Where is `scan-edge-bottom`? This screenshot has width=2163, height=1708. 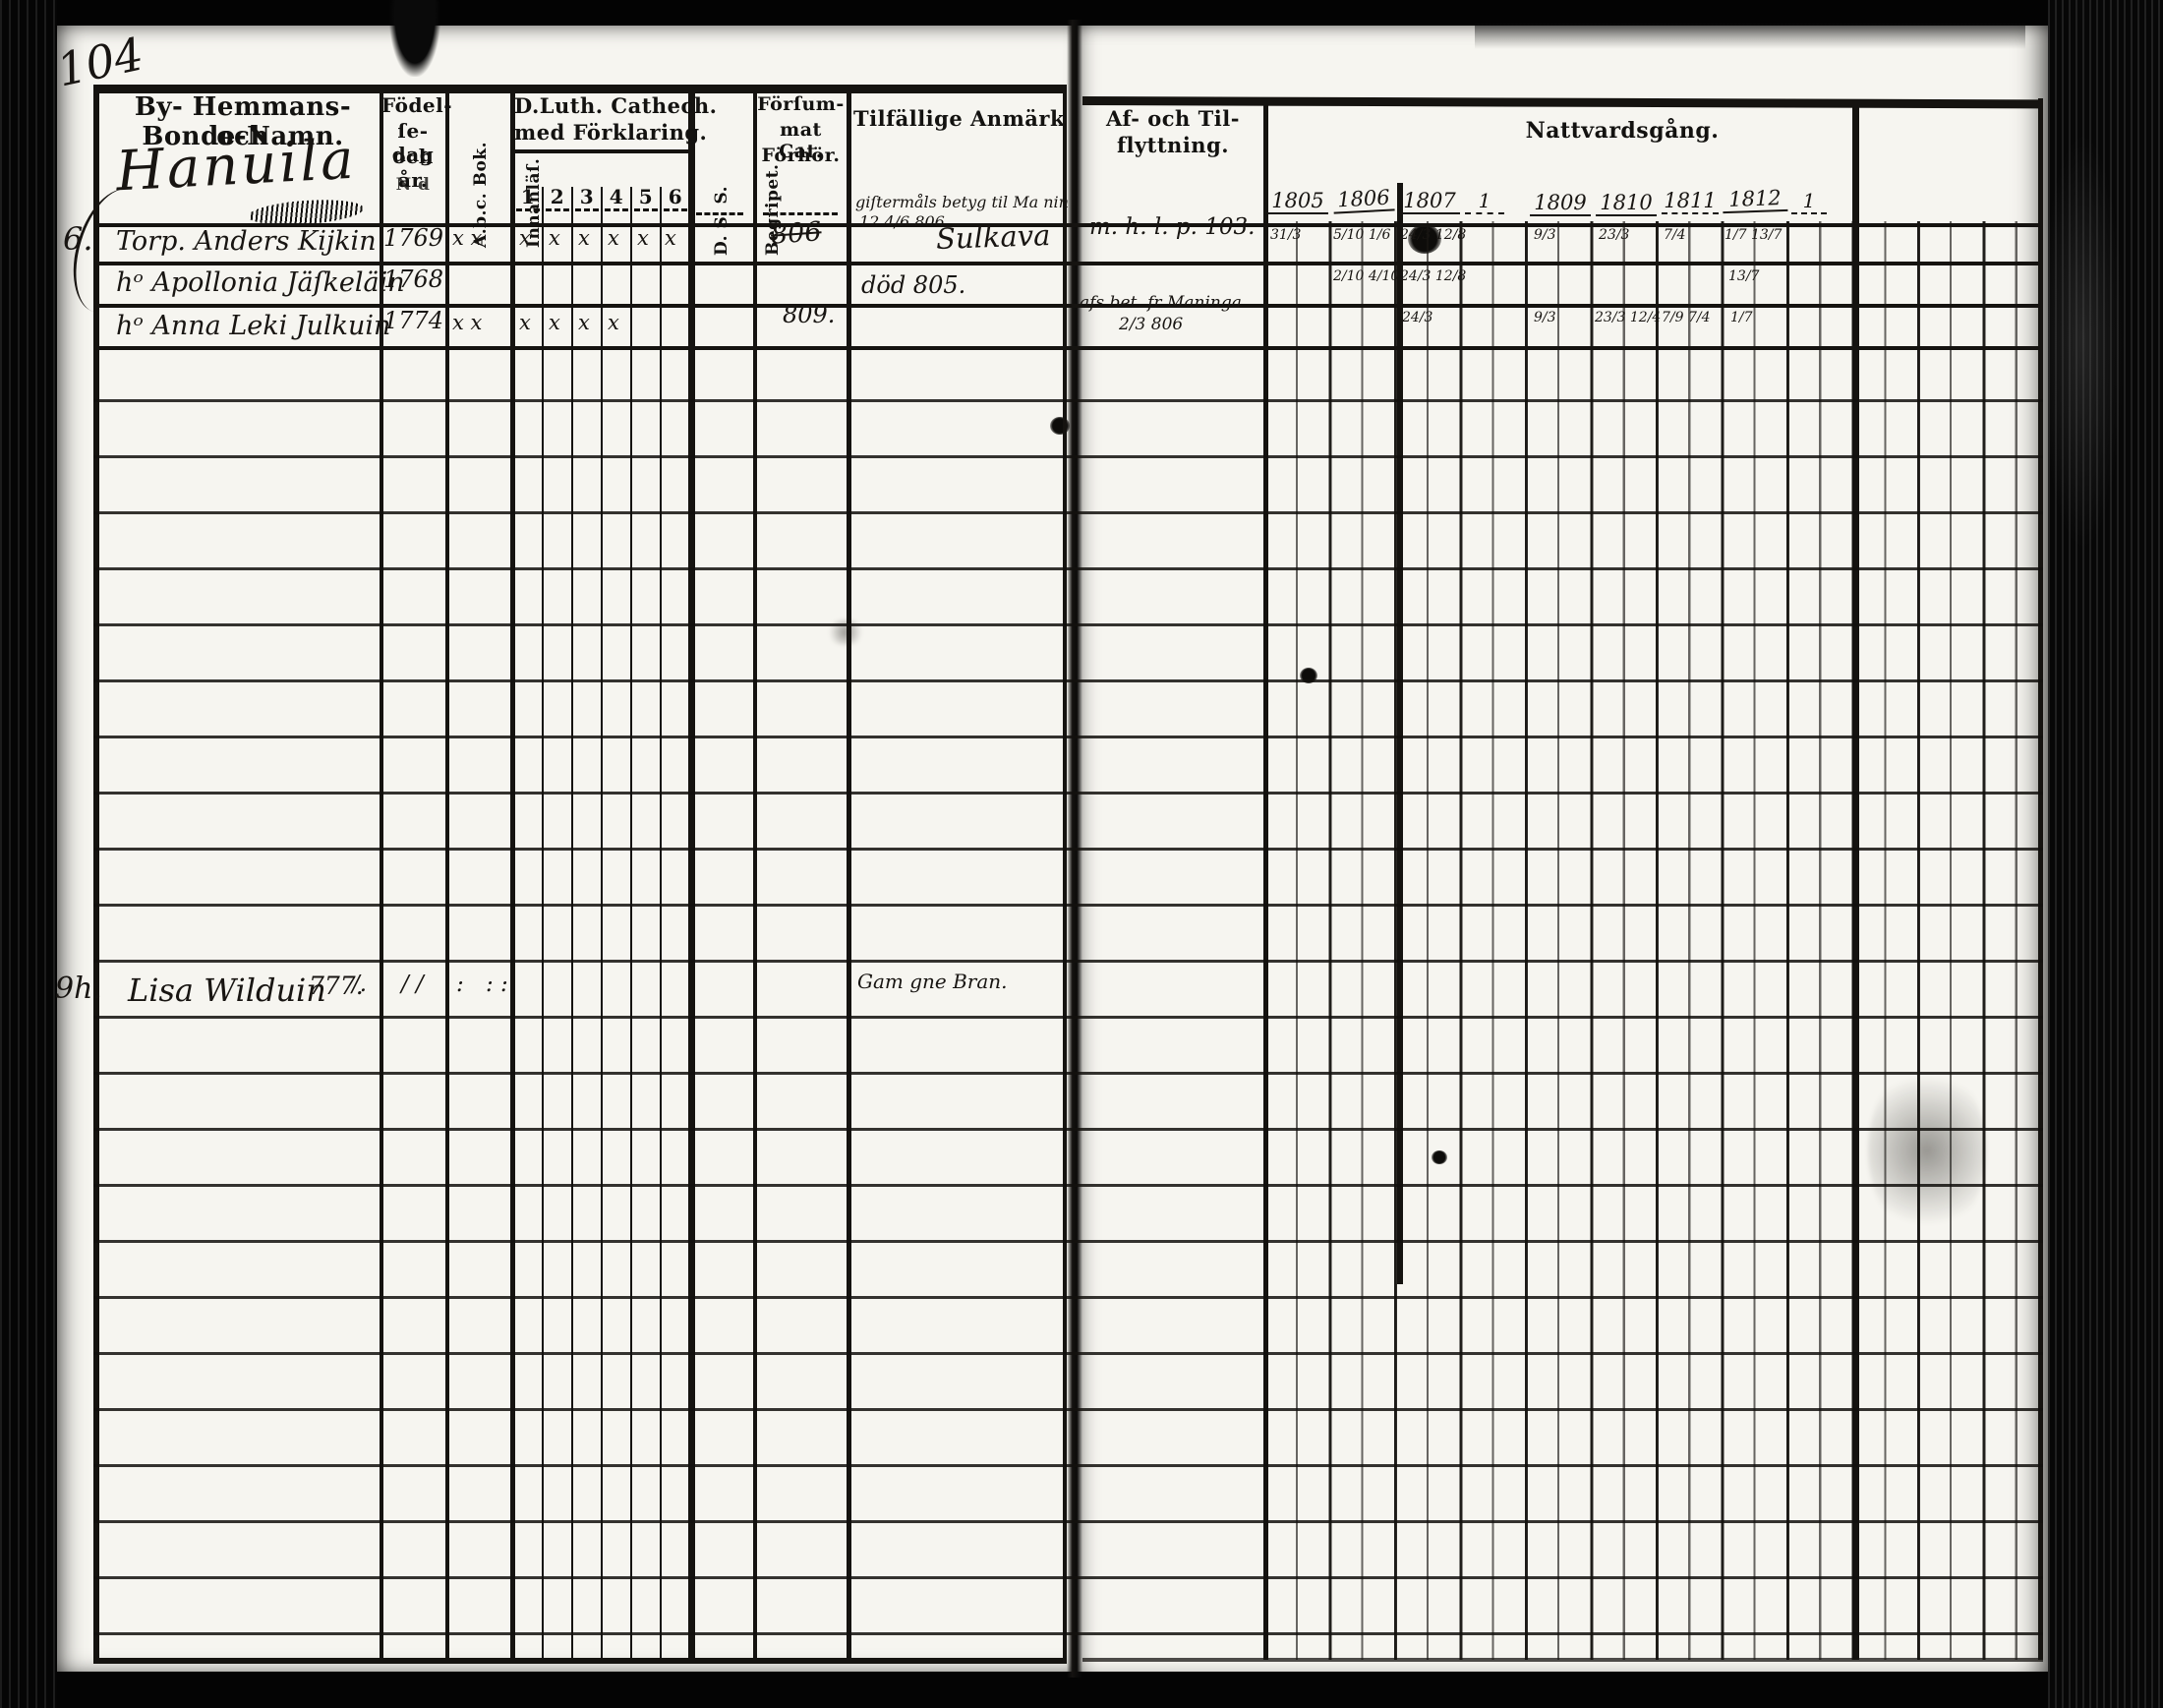 scan-edge-bottom is located at coordinates (1081, 1690).